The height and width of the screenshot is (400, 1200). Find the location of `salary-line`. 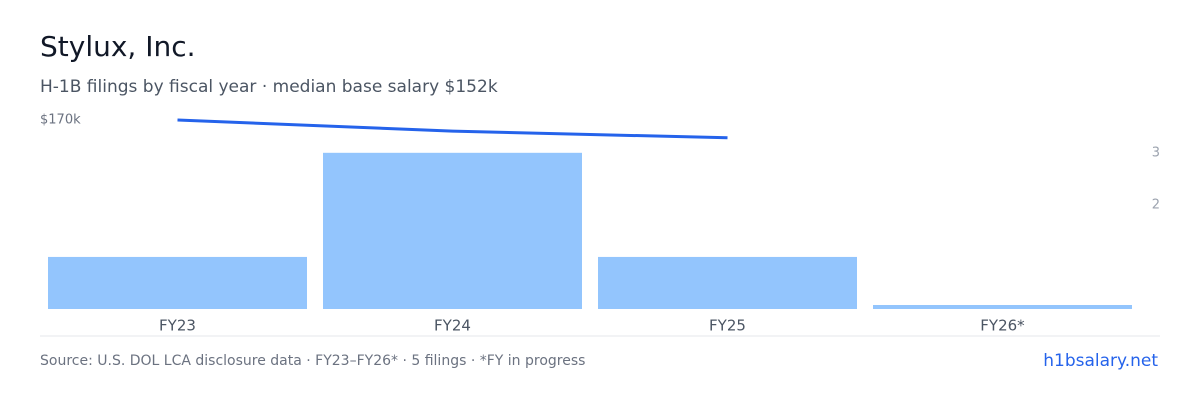

salary-line is located at coordinates (452, 129).